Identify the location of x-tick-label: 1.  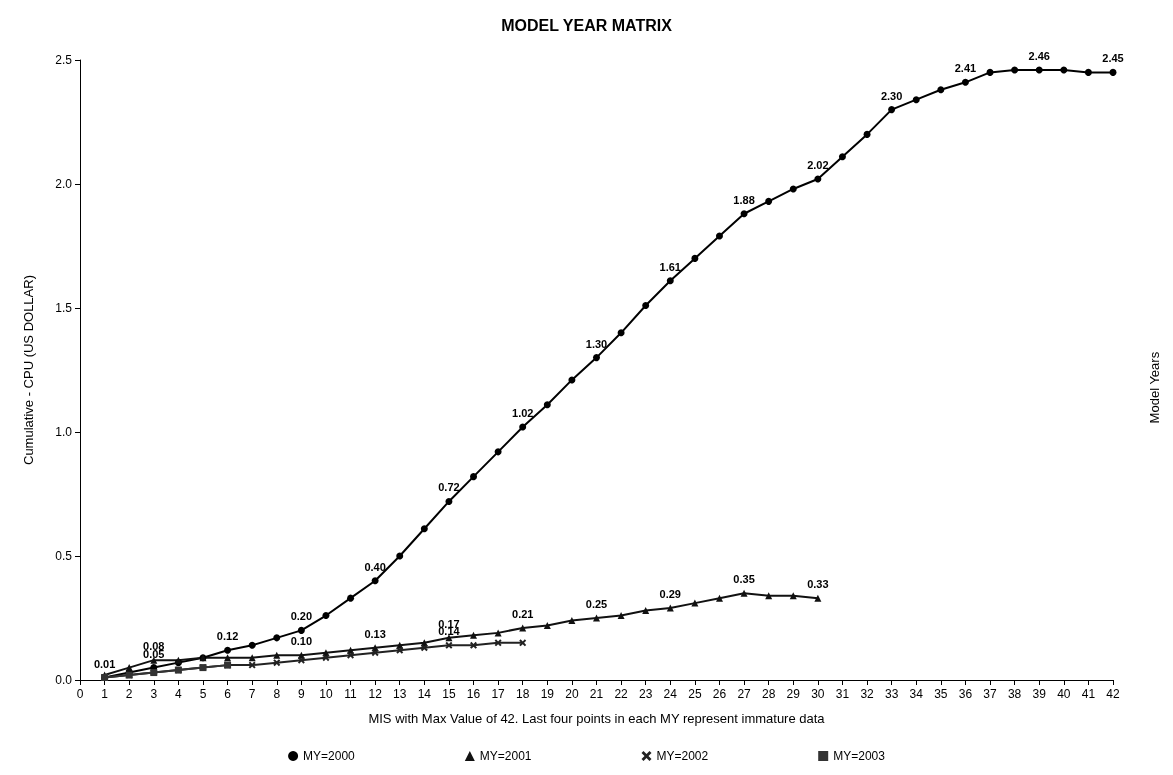
(105, 694).